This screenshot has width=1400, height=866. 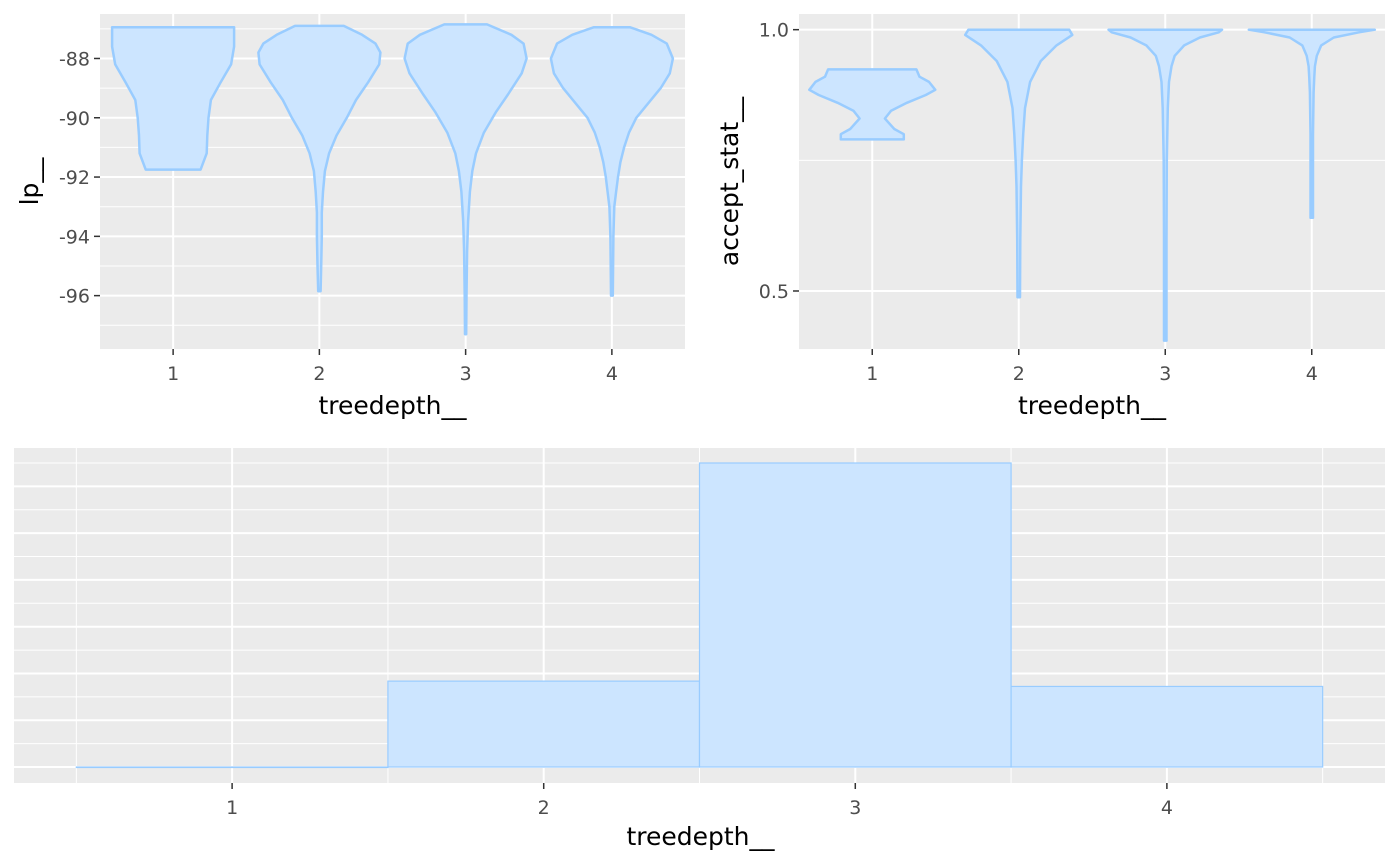 What do you see at coordinates (729, 181) in the screenshot?
I see `y-axis-title: accept_stat__` at bounding box center [729, 181].